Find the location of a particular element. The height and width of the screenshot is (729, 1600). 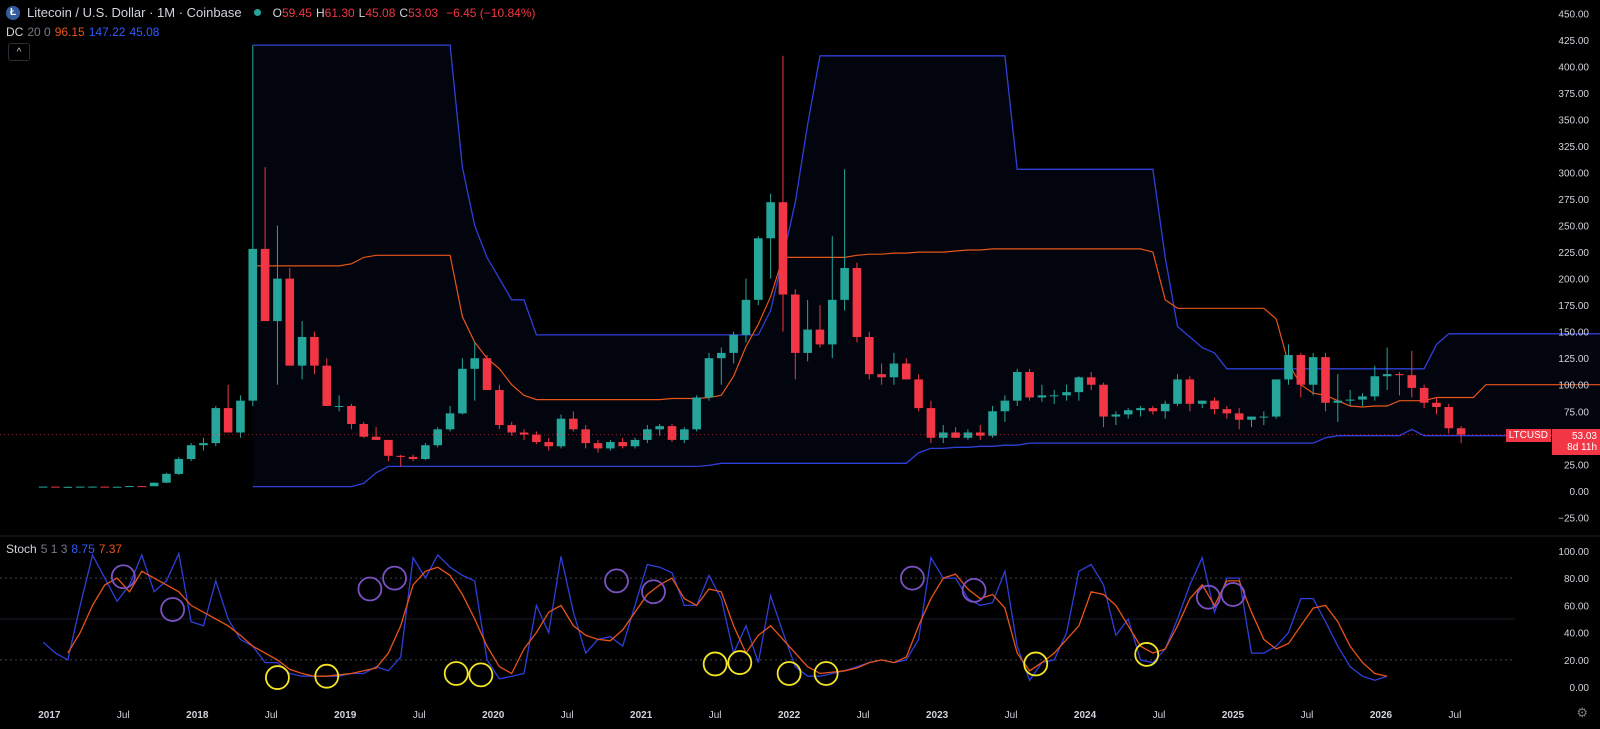

symbol-title: Litecoin / U.S. Dollar · 1M · Coinbase is located at coordinates (134, 12).